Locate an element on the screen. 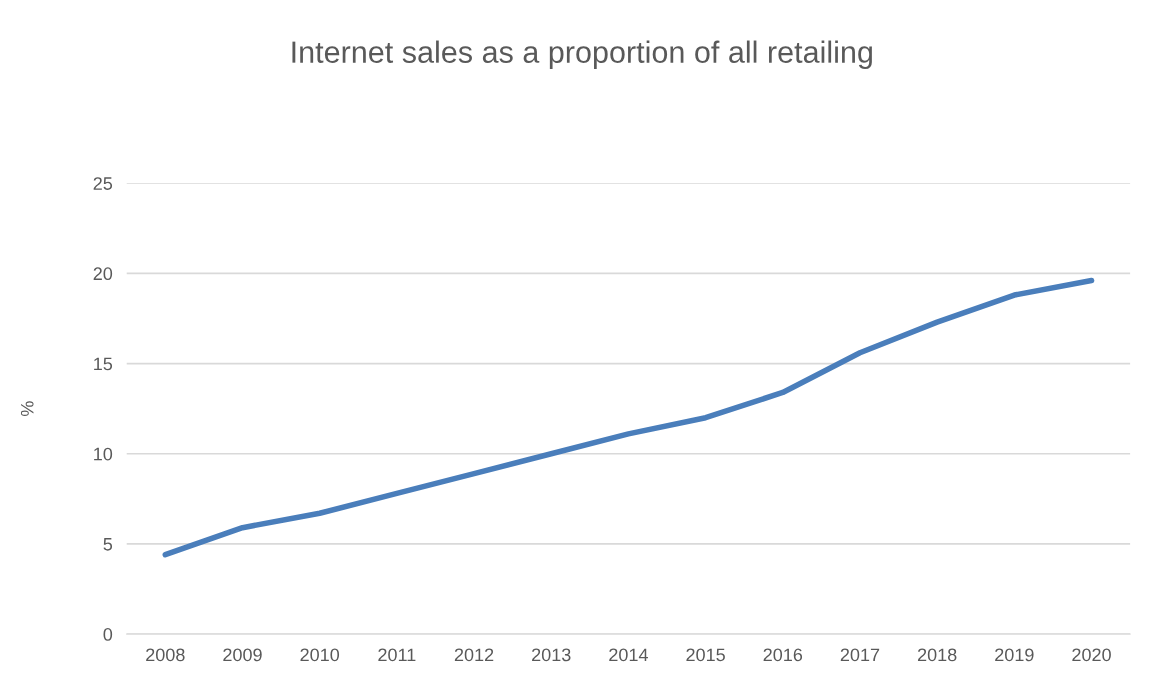 The height and width of the screenshot is (676, 1152). x-tick-label: 2008 is located at coordinates (165, 655).